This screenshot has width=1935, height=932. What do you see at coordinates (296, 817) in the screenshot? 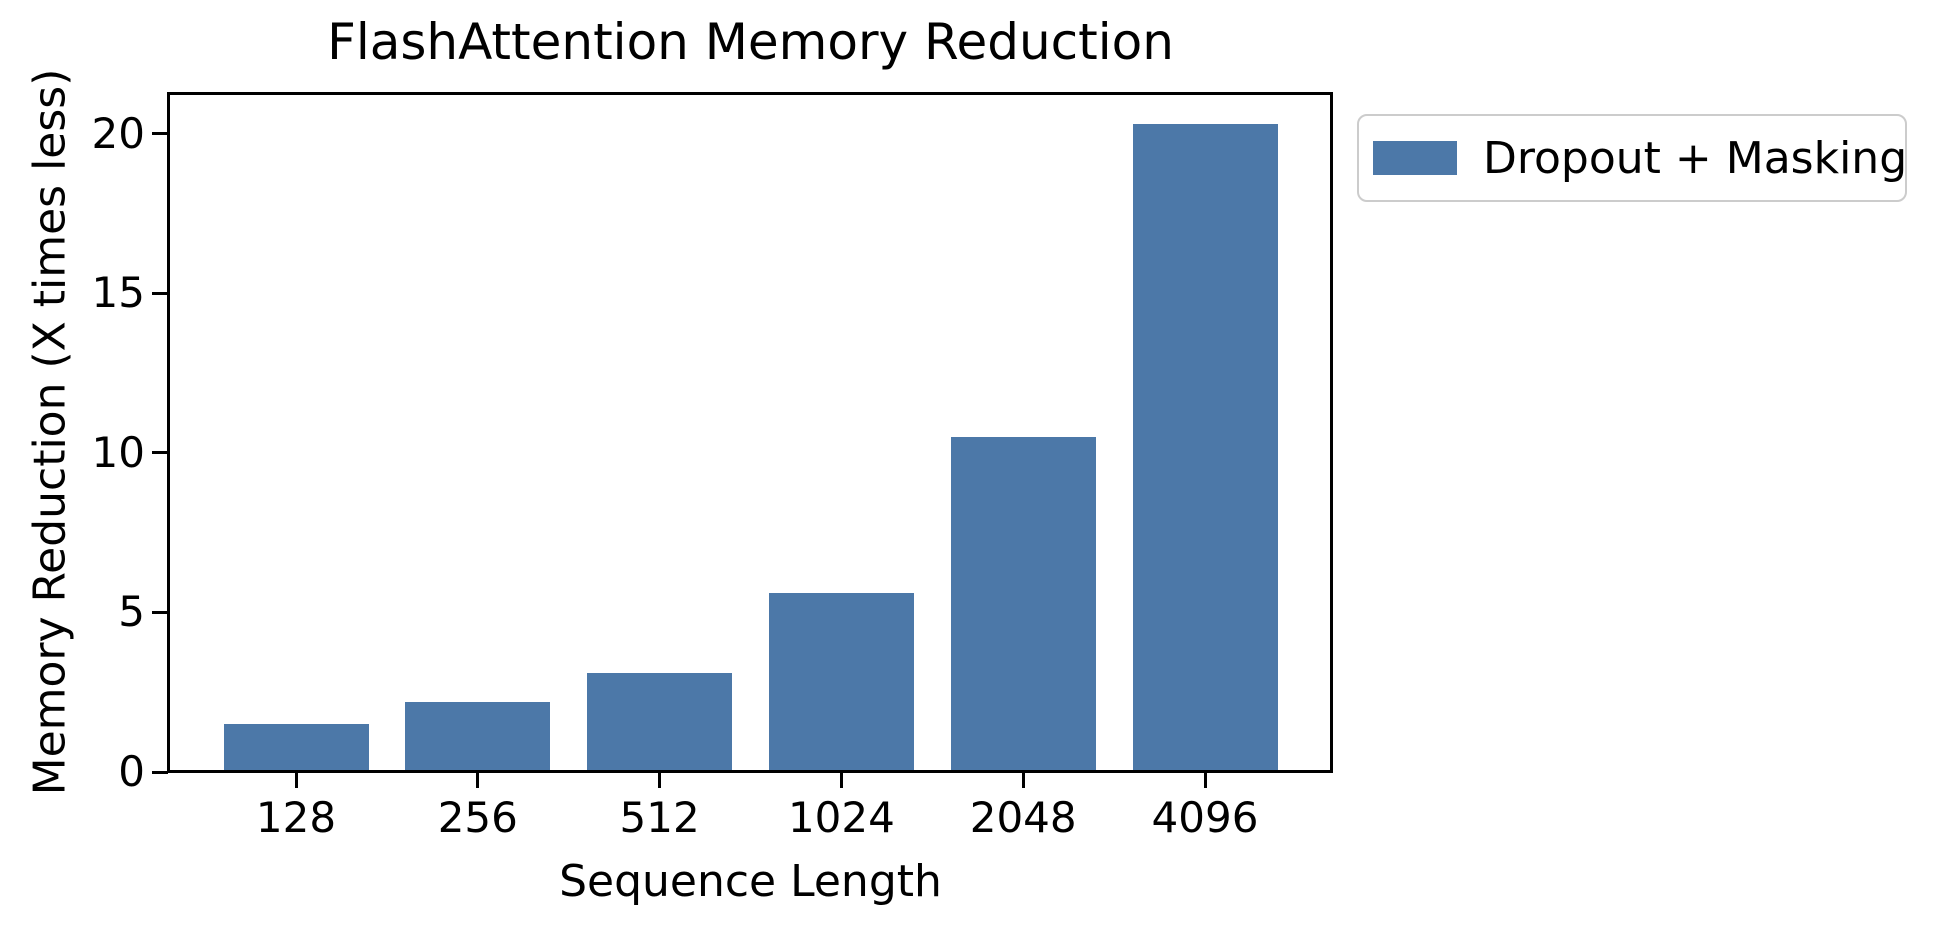
I see `x-tick-label: 128` at bounding box center [296, 817].